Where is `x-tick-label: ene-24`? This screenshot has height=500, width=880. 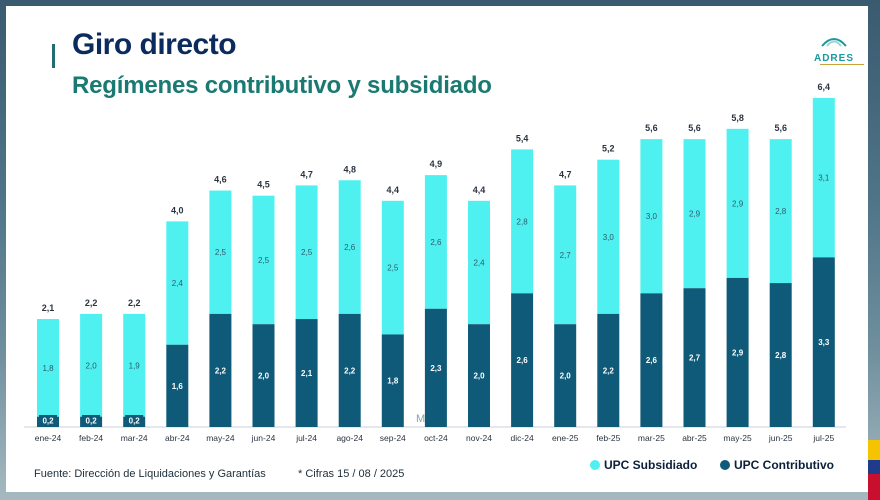
x-tick-label: ene-24 is located at coordinates (48, 438).